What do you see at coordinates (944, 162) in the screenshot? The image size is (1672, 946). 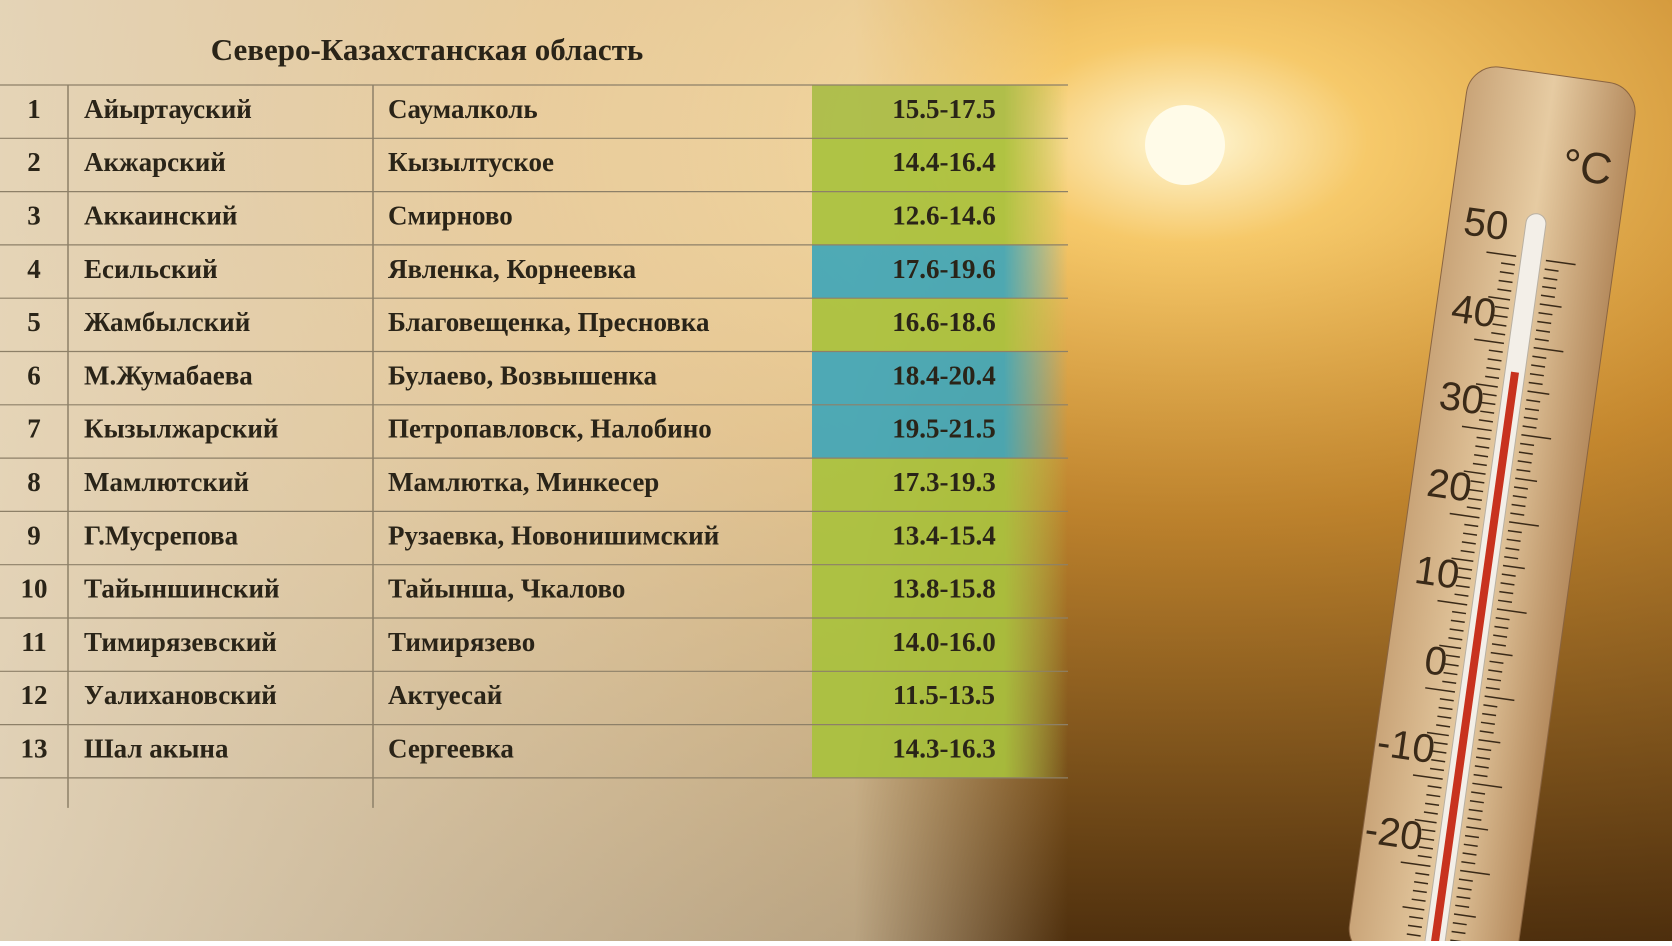 I see `temperature-range: 14.4-16.4` at bounding box center [944, 162].